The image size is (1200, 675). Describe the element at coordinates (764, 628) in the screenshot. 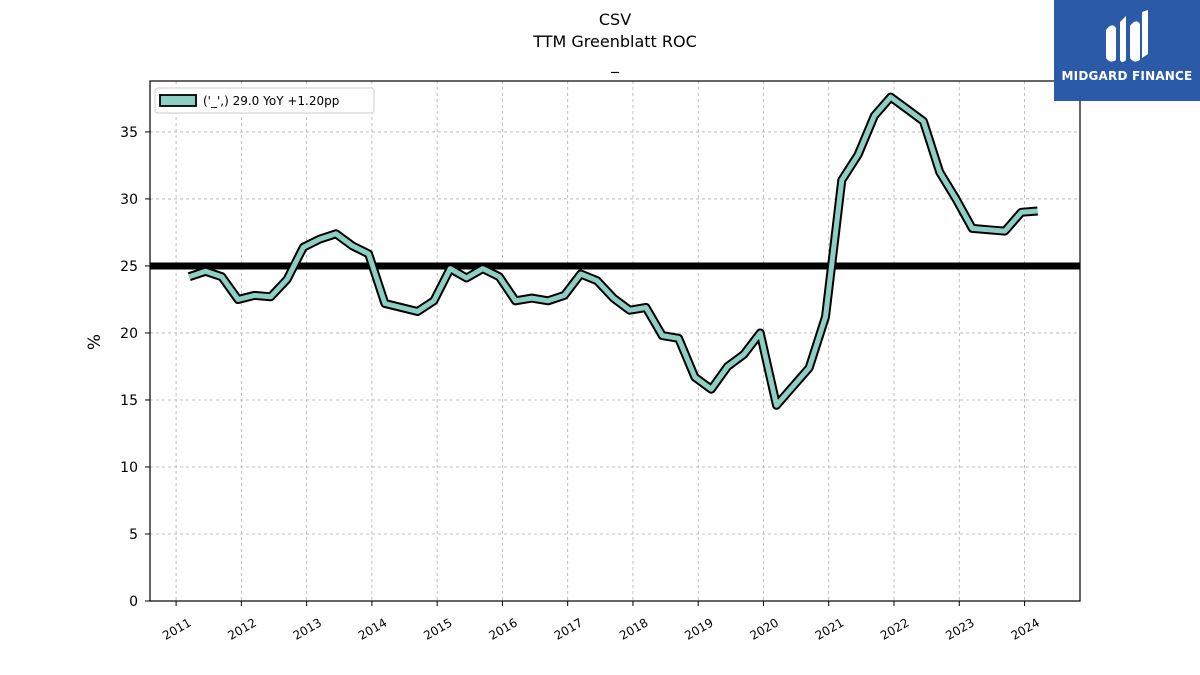

I see `x-tick-label: 2020` at that location.